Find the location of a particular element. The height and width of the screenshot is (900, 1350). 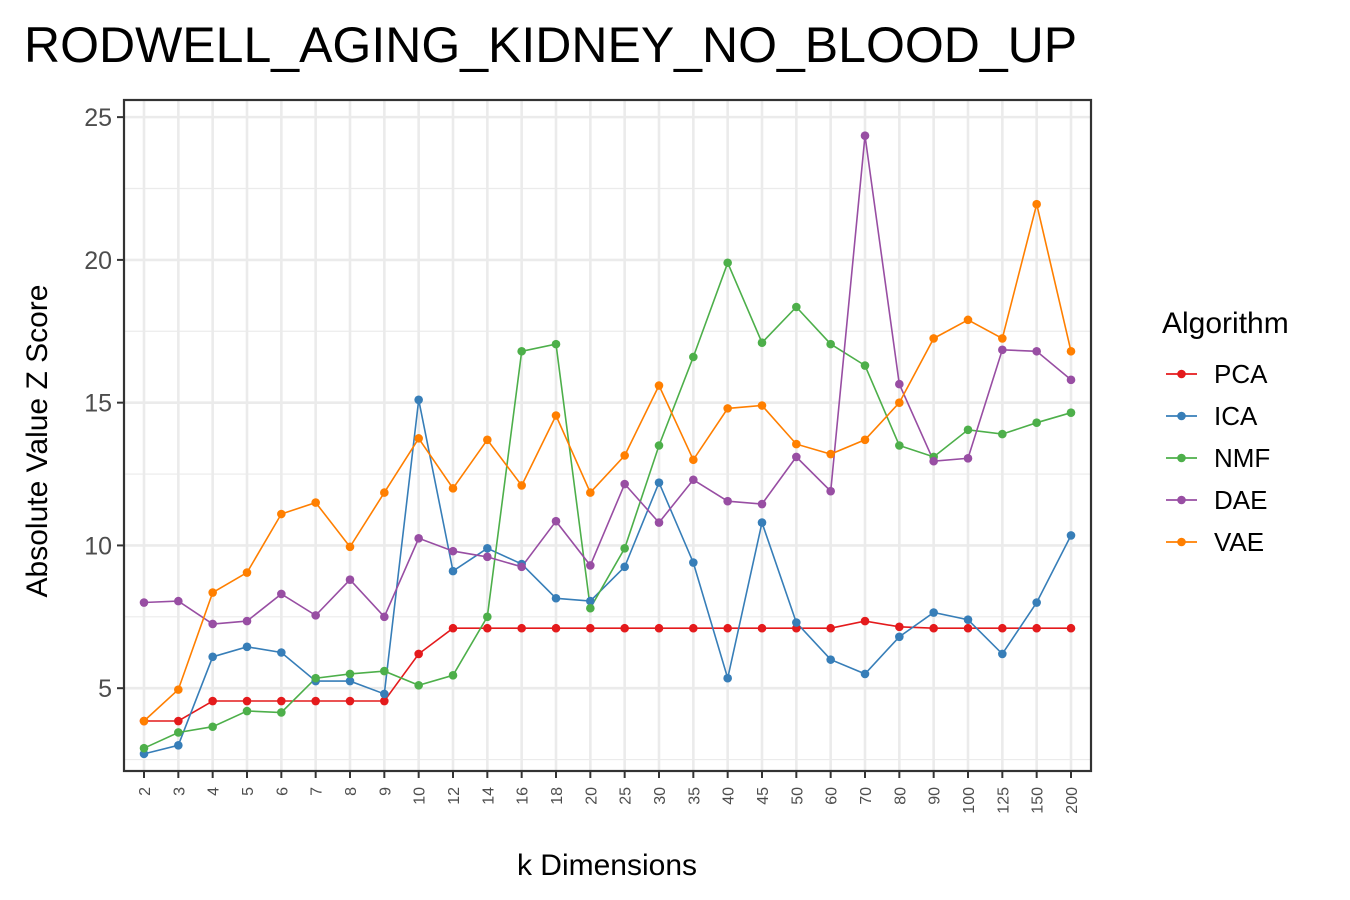

legend-label-ica: ICA is located at coordinates (1236, 416).